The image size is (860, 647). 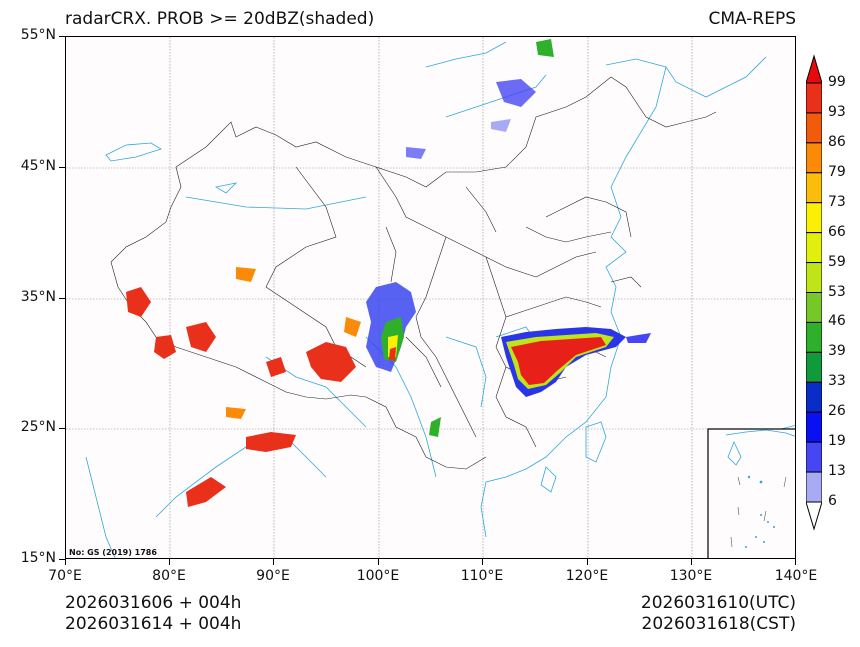 I want to click on valid-time-cst: 2026031618(CST), so click(x=718, y=624).